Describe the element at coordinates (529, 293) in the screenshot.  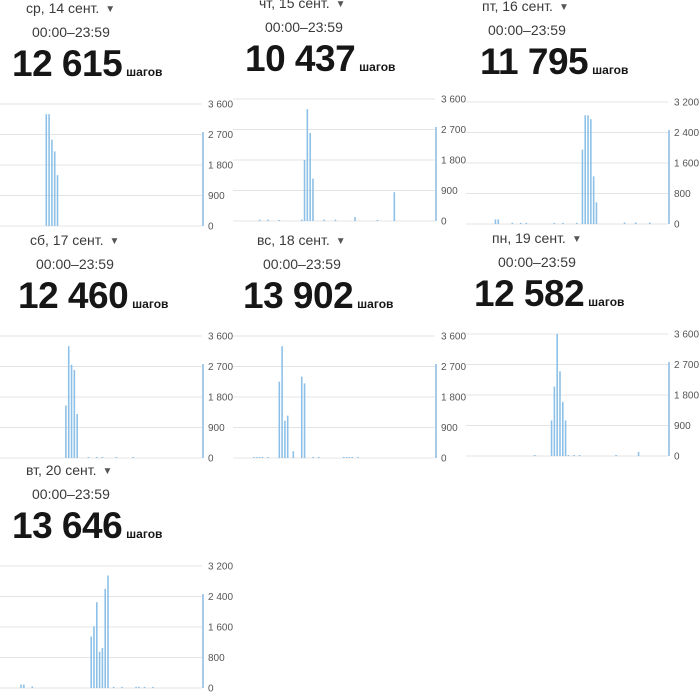
I see `step-count: 12 582` at that location.